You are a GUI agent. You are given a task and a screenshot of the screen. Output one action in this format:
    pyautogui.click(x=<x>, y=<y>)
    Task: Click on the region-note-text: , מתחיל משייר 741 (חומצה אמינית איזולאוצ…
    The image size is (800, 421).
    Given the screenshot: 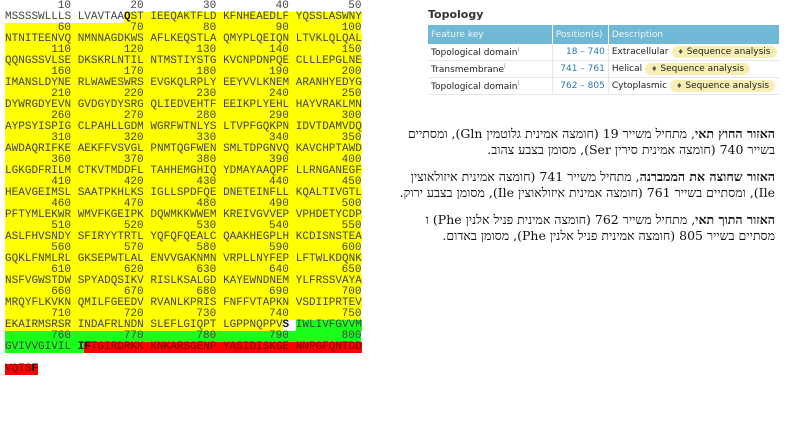 What is the action you would take?
    pyautogui.click(x=587, y=184)
    